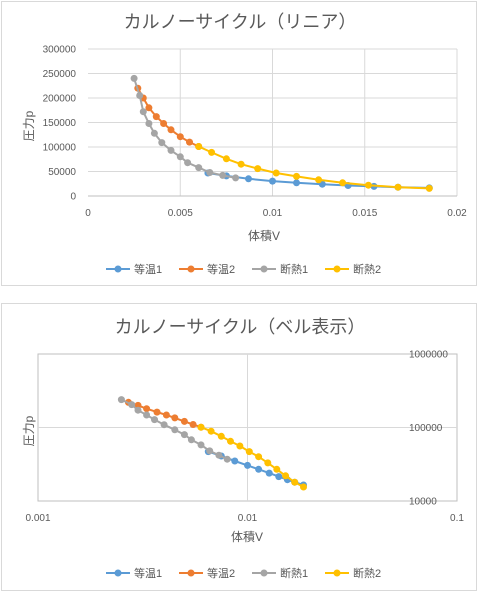  What do you see at coordinates (73, 197) in the screenshot?
I see `y-tick-label: 0` at bounding box center [73, 197].